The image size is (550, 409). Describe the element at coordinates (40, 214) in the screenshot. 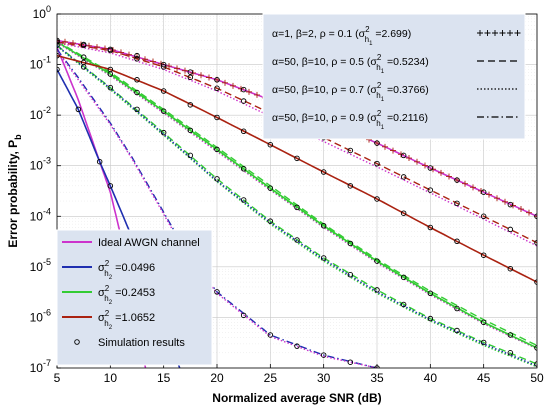

I see `y-tick-label: 10⁻⁴` at that location.